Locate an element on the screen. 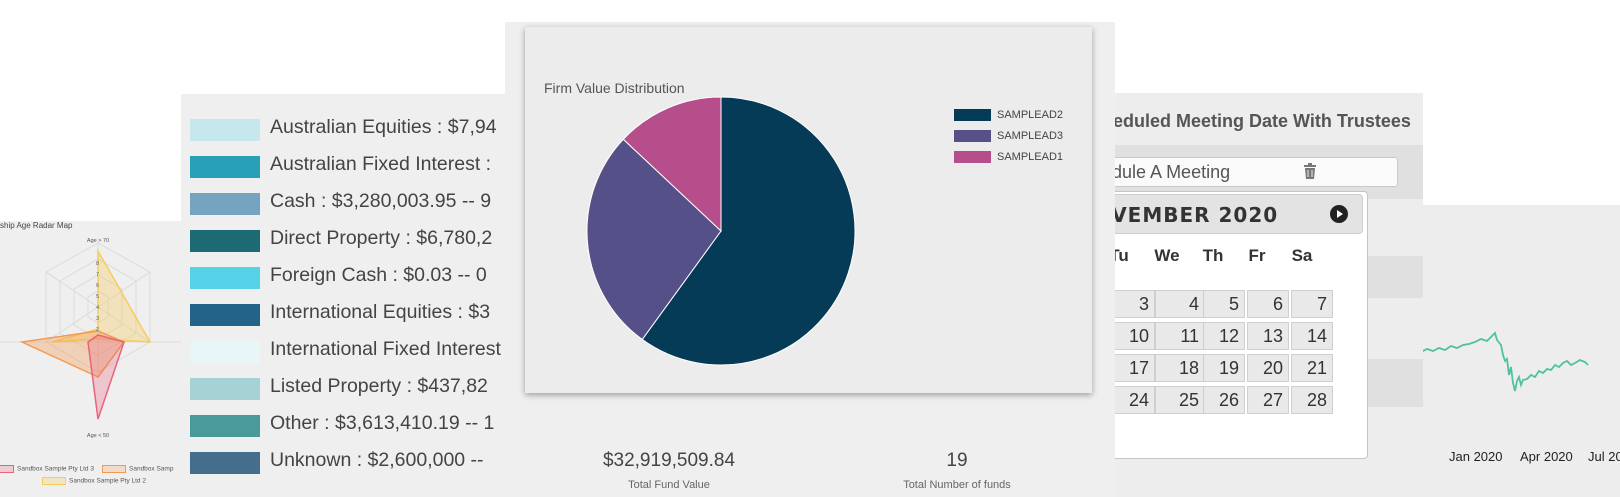  weekday-label: We is located at coordinates (1167, 255).